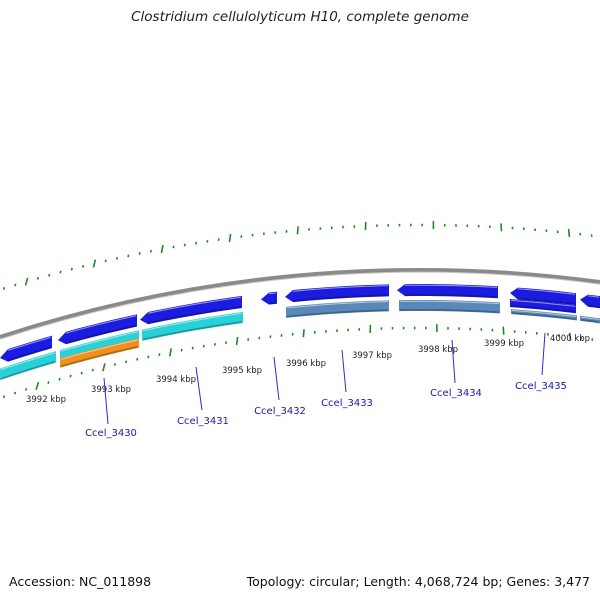 This screenshot has height=600, width=600. I want to click on tick-label: 3997 kbp, so click(372, 356).